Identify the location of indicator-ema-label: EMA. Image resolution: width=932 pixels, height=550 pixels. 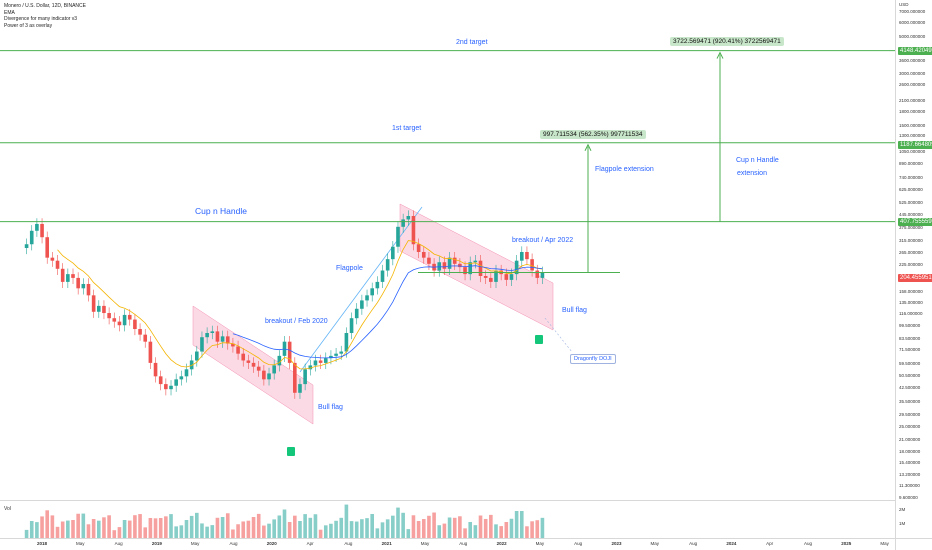
(9, 12).